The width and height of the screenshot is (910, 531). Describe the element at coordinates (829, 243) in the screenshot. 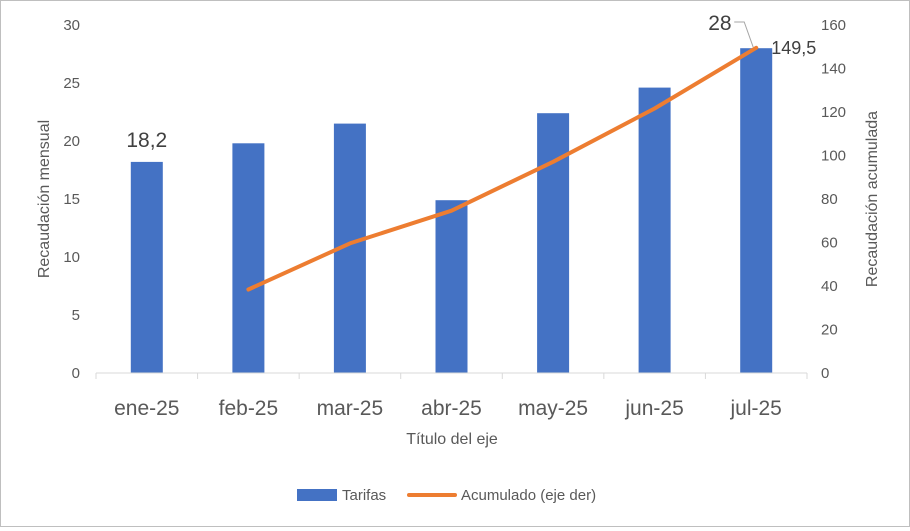

I see `y2-tick-label: 60` at that location.